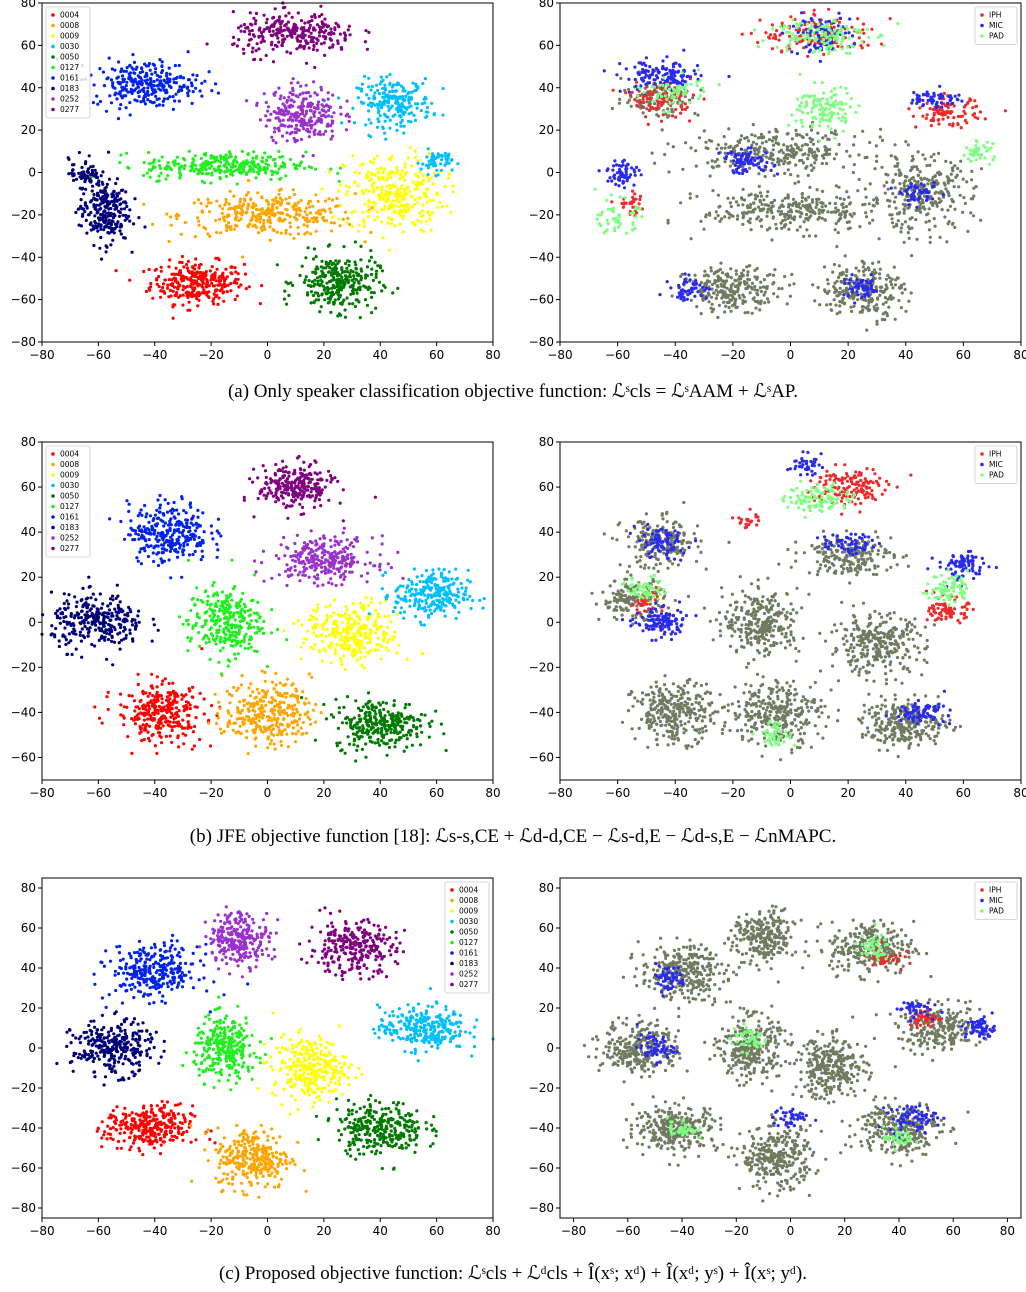 The image size is (1026, 1292). What do you see at coordinates (663, 67) in the screenshot?
I see `point-MIC` at bounding box center [663, 67].